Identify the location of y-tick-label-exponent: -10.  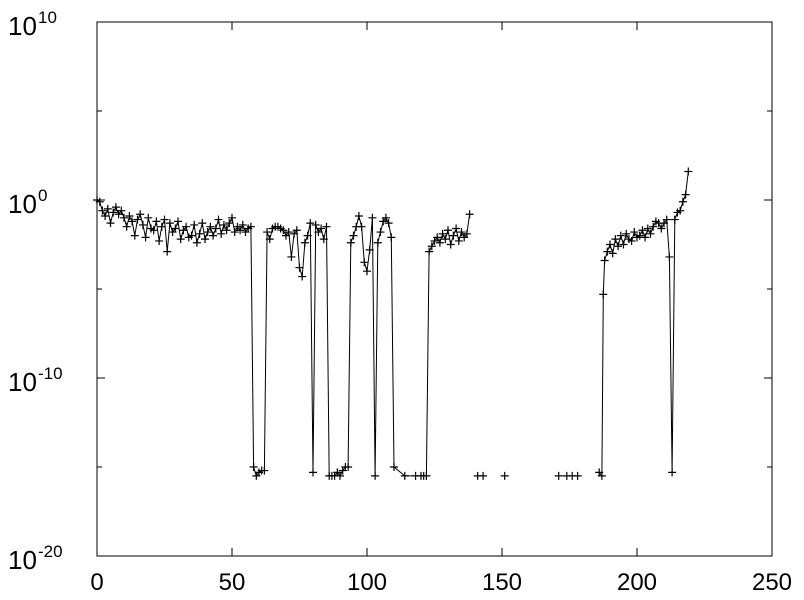
(50, 373).